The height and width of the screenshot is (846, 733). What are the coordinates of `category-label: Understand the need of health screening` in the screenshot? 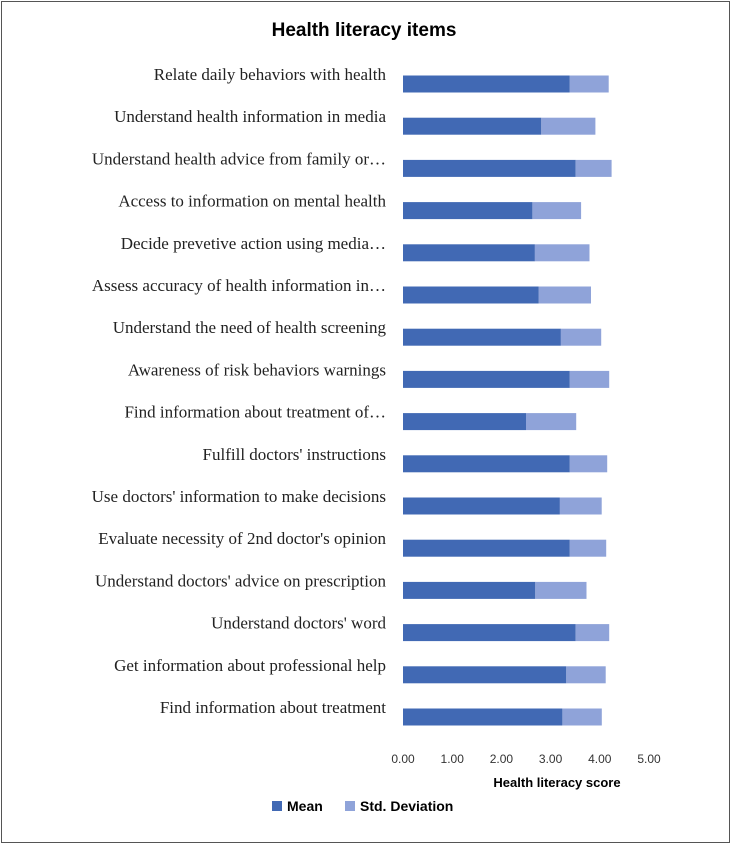 It's located at (250, 327).